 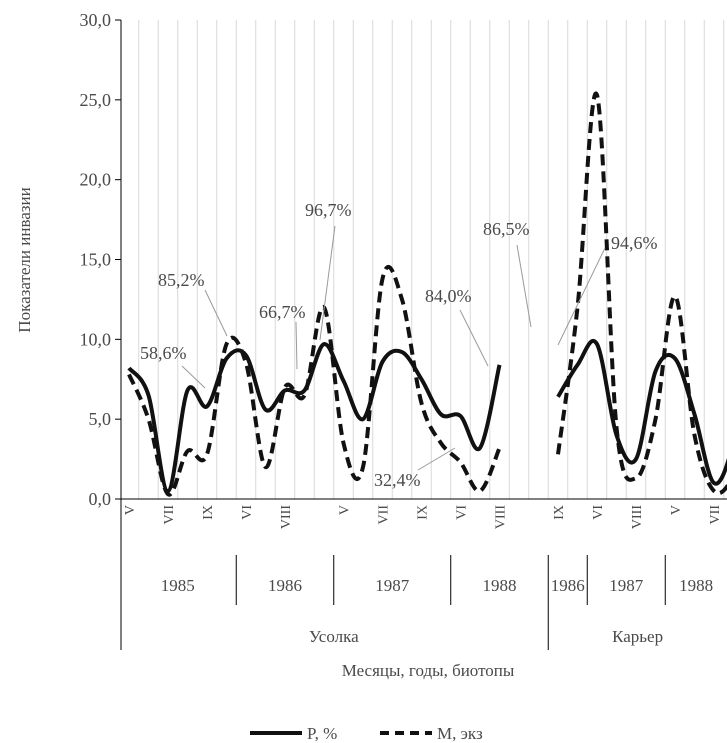 I want to click on y-tick-label: 20,0, so click(x=96, y=180).